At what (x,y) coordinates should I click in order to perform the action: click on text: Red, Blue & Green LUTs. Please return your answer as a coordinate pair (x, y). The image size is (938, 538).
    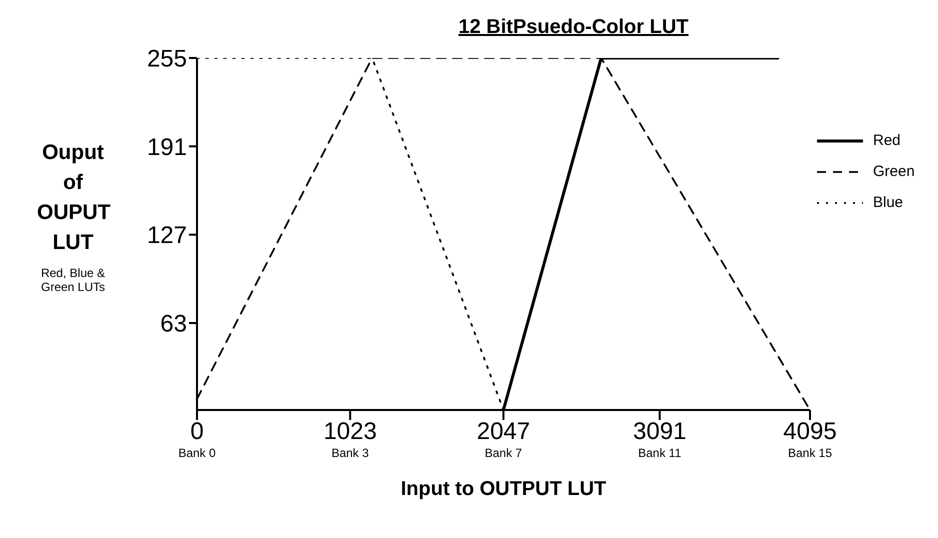
    Looking at the image, I should click on (73, 280).